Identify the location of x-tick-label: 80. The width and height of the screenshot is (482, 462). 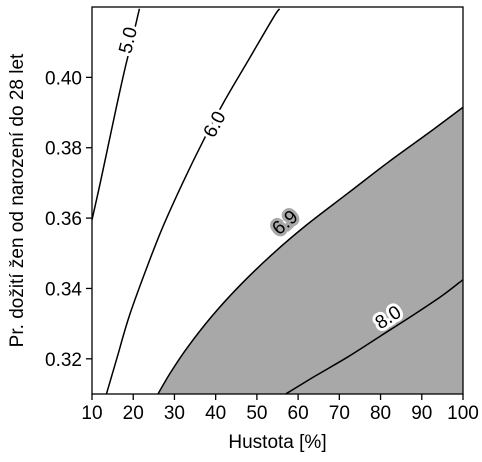
(380, 413).